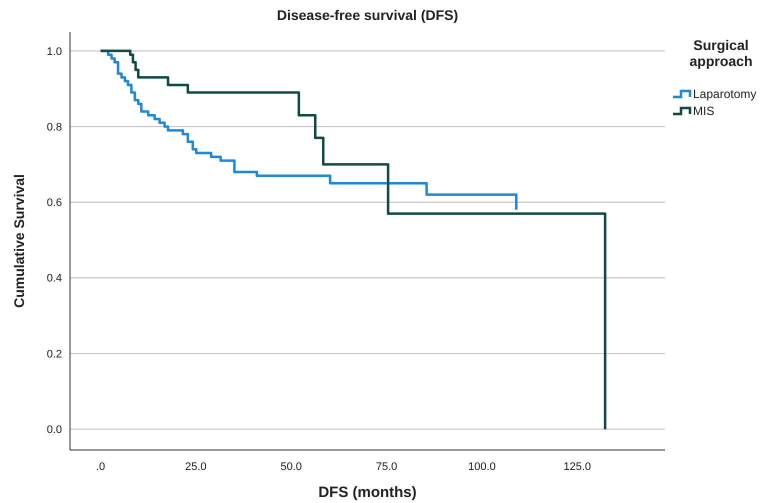  Describe the element at coordinates (54, 430) in the screenshot. I see `y-tick-label: 0.0` at that location.